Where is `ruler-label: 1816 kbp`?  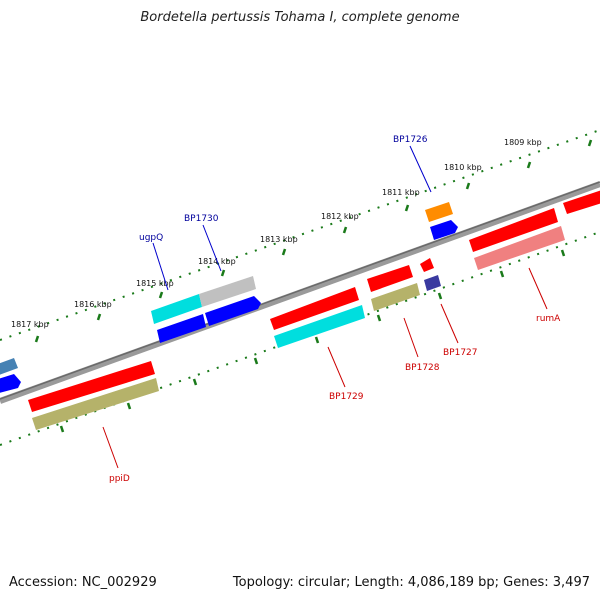
ruler-label: 1816 kbp is located at coordinates (93, 304).